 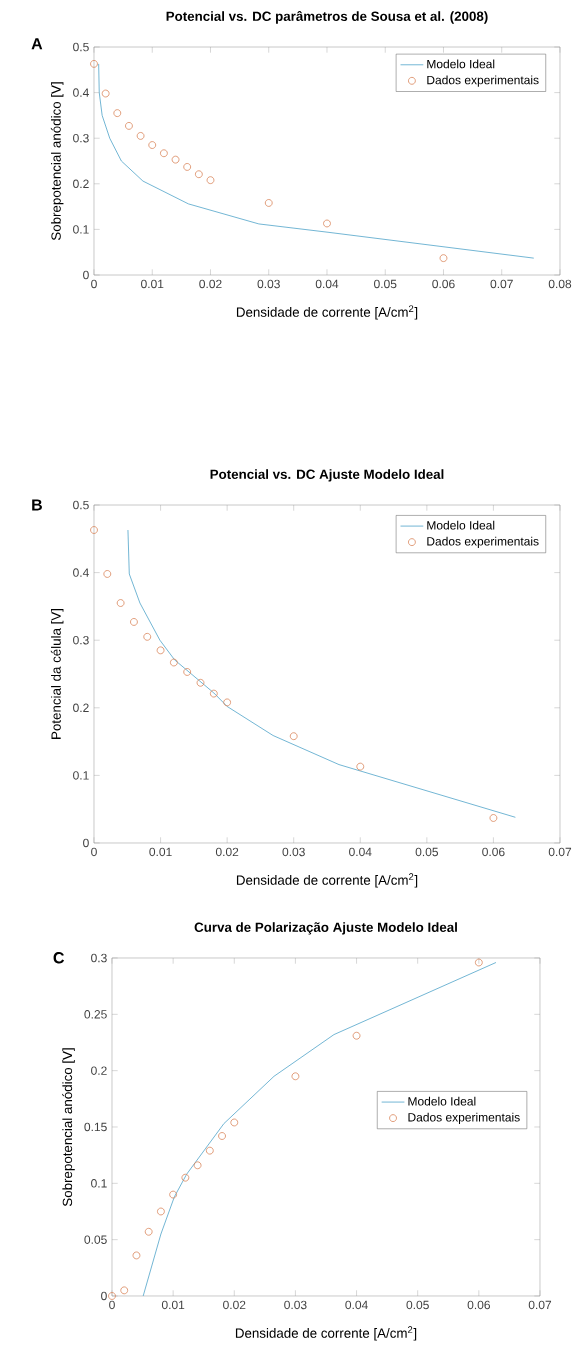 What do you see at coordinates (95, 1239) in the screenshot?
I see `y-tick-label: 0.05` at bounding box center [95, 1239].